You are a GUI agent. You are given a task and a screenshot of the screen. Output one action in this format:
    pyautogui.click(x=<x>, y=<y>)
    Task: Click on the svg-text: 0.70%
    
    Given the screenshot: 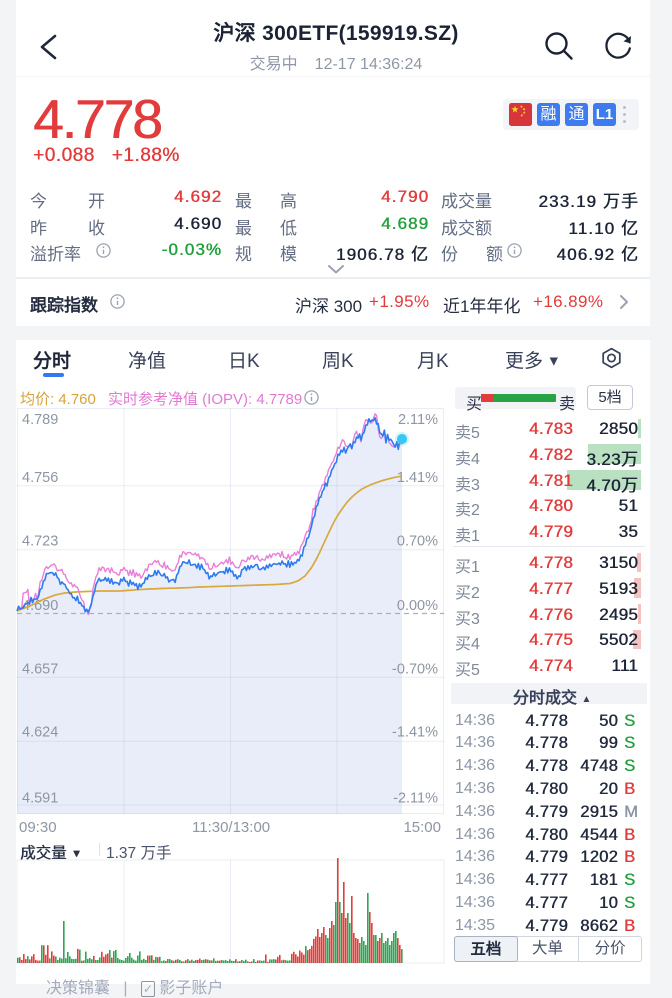 What is the action you would take?
    pyautogui.click(x=417, y=542)
    